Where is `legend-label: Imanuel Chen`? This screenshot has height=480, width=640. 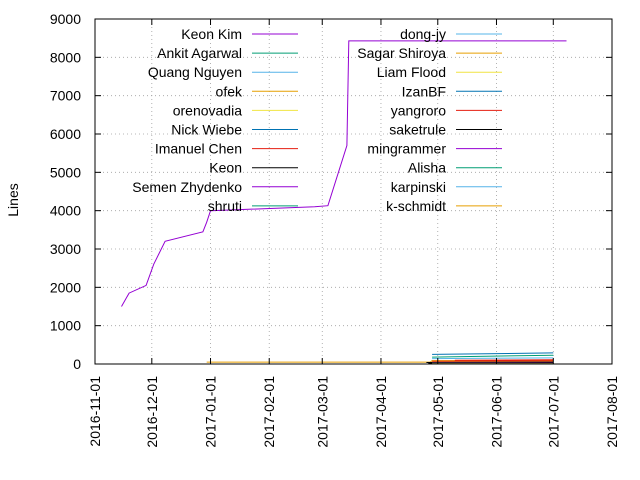
legend-label: Imanuel Chen is located at coordinates (198, 149).